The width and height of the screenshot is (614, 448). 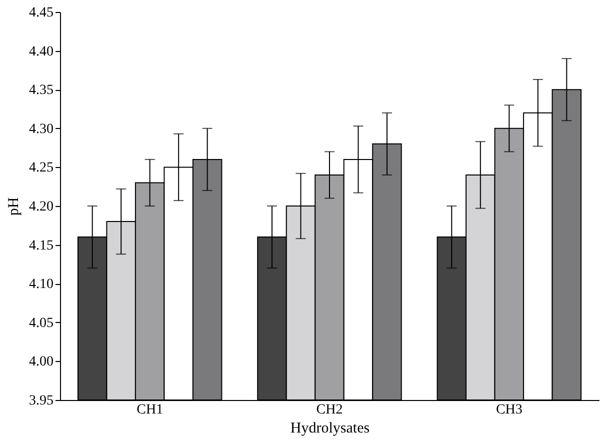 I want to click on y-tick-label: 4.45, so click(x=41, y=13).